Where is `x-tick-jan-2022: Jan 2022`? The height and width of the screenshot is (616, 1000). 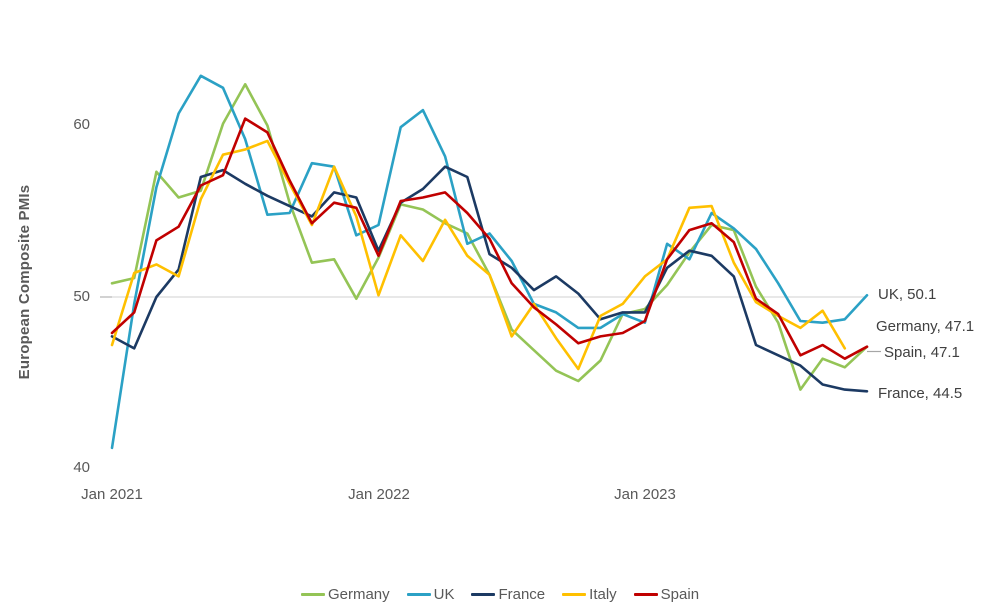 x-tick-jan-2022: Jan 2022 is located at coordinates (379, 494).